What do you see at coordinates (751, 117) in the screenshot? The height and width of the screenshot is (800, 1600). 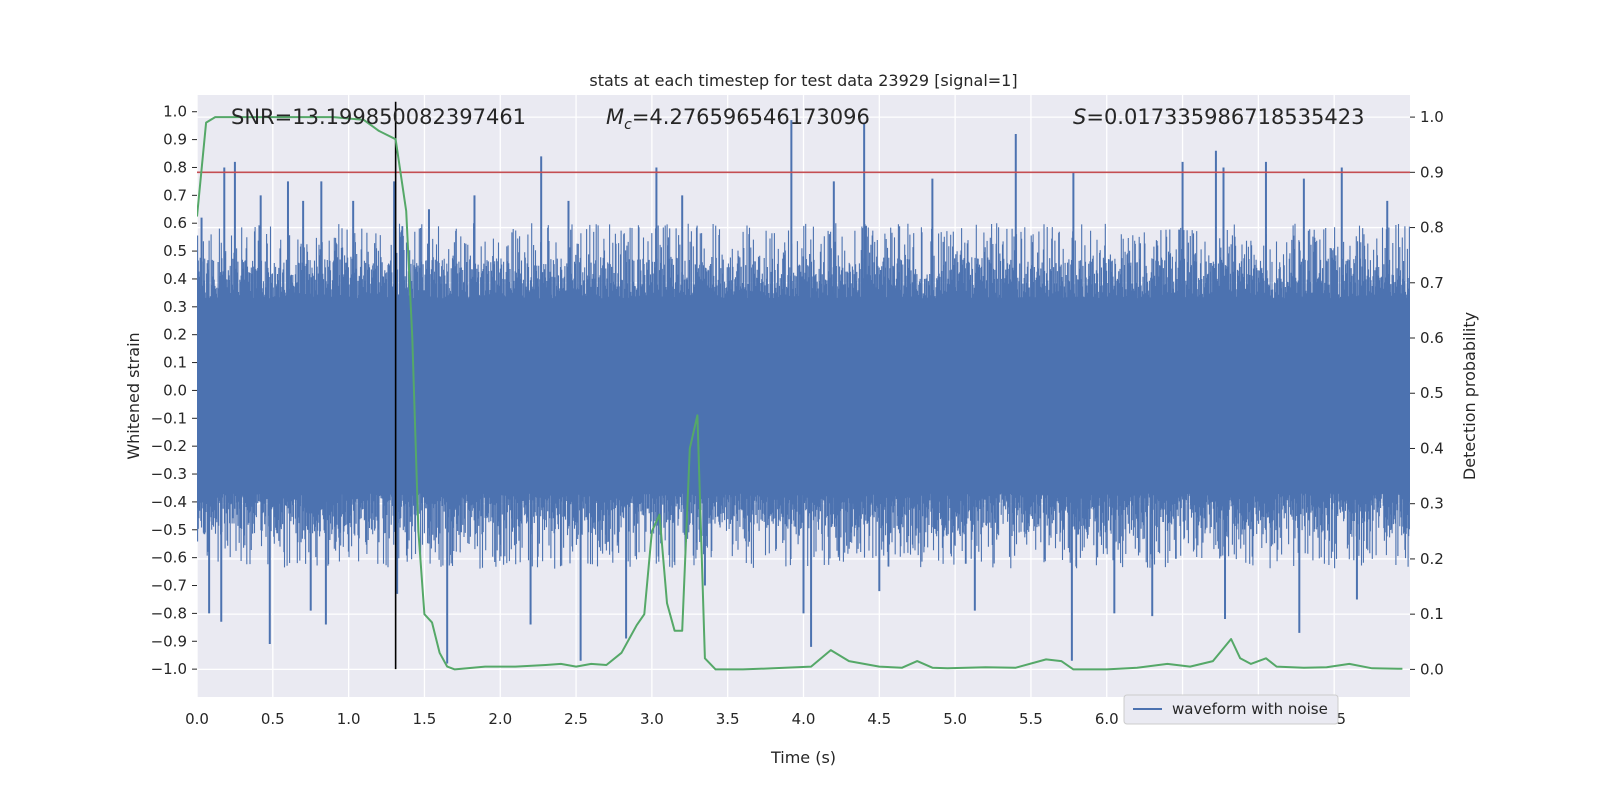 I see `mc-value: =4.276596546173096` at bounding box center [751, 117].